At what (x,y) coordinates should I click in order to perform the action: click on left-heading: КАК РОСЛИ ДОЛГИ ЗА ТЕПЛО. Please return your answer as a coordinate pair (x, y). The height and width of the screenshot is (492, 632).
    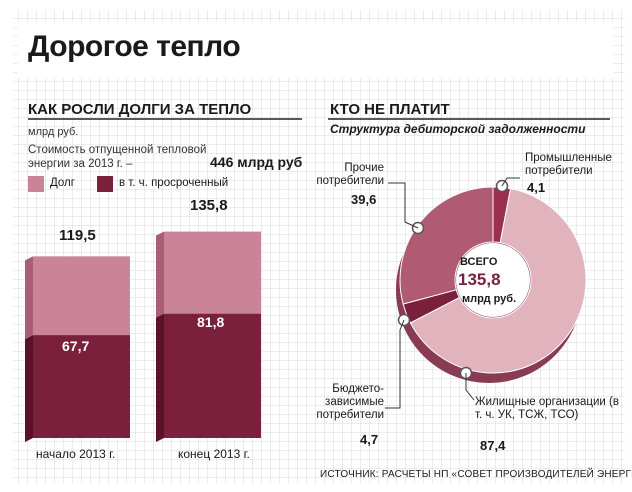
    Looking at the image, I should click on (140, 109).